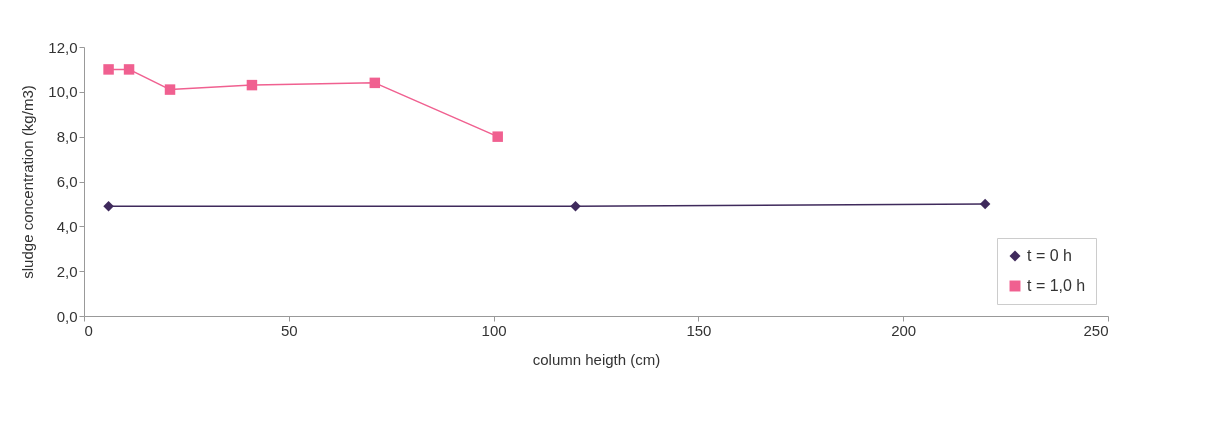 The width and height of the screenshot is (1223, 438). Describe the element at coordinates (494, 330) in the screenshot. I see `x-tick-label: 100` at that location.